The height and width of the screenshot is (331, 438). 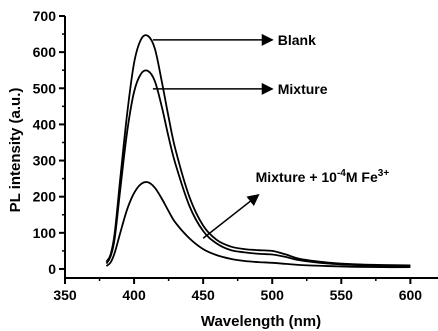 What do you see at coordinates (45, 233) in the screenshot?
I see `y-tick-label: 100` at bounding box center [45, 233].